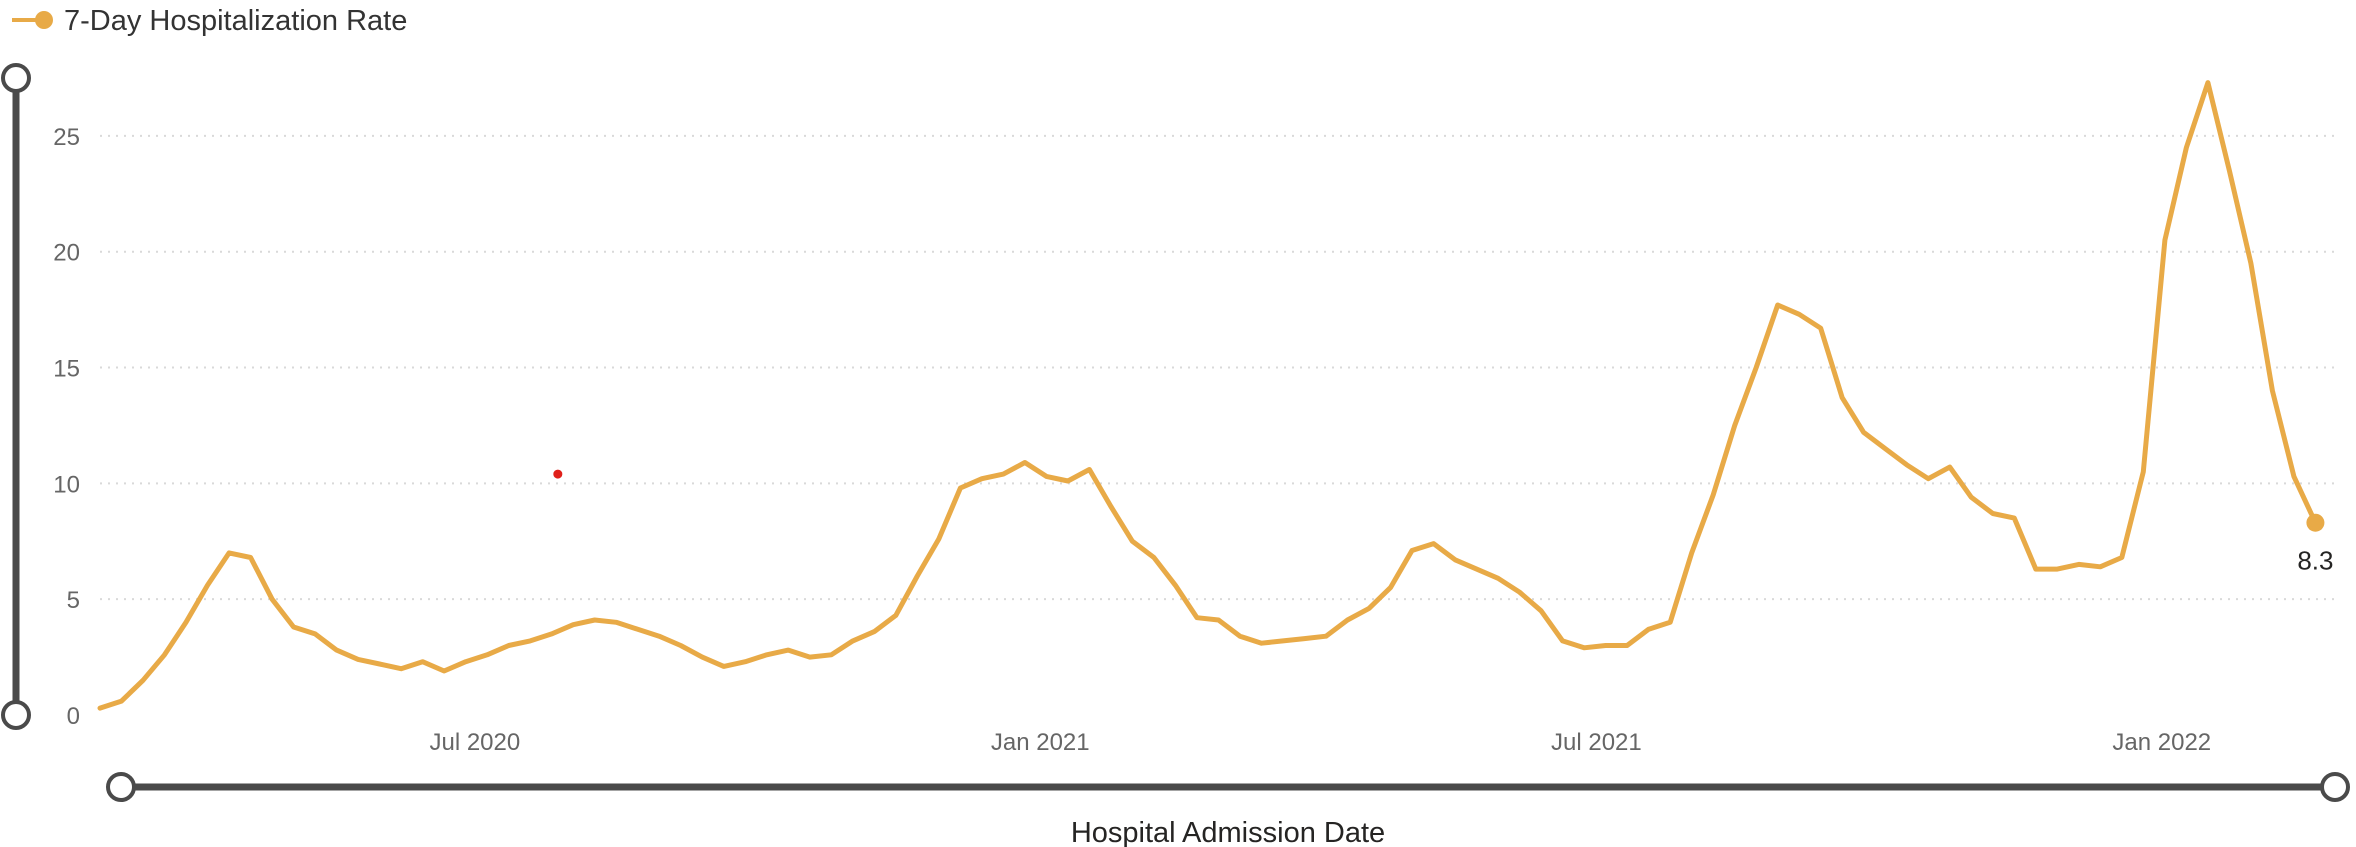 This screenshot has width=2356, height=847. Describe the element at coordinates (1320, 742) in the screenshot. I see `x-axis: Jul 2020 Jan 2021 Jul 2021 Jan 2022` at that location.